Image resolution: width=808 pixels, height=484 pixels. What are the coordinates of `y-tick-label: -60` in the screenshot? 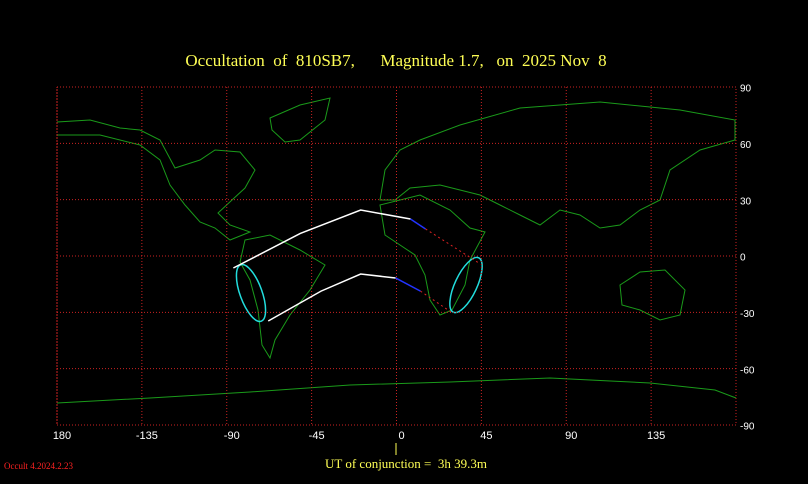 It's located at (747, 370).